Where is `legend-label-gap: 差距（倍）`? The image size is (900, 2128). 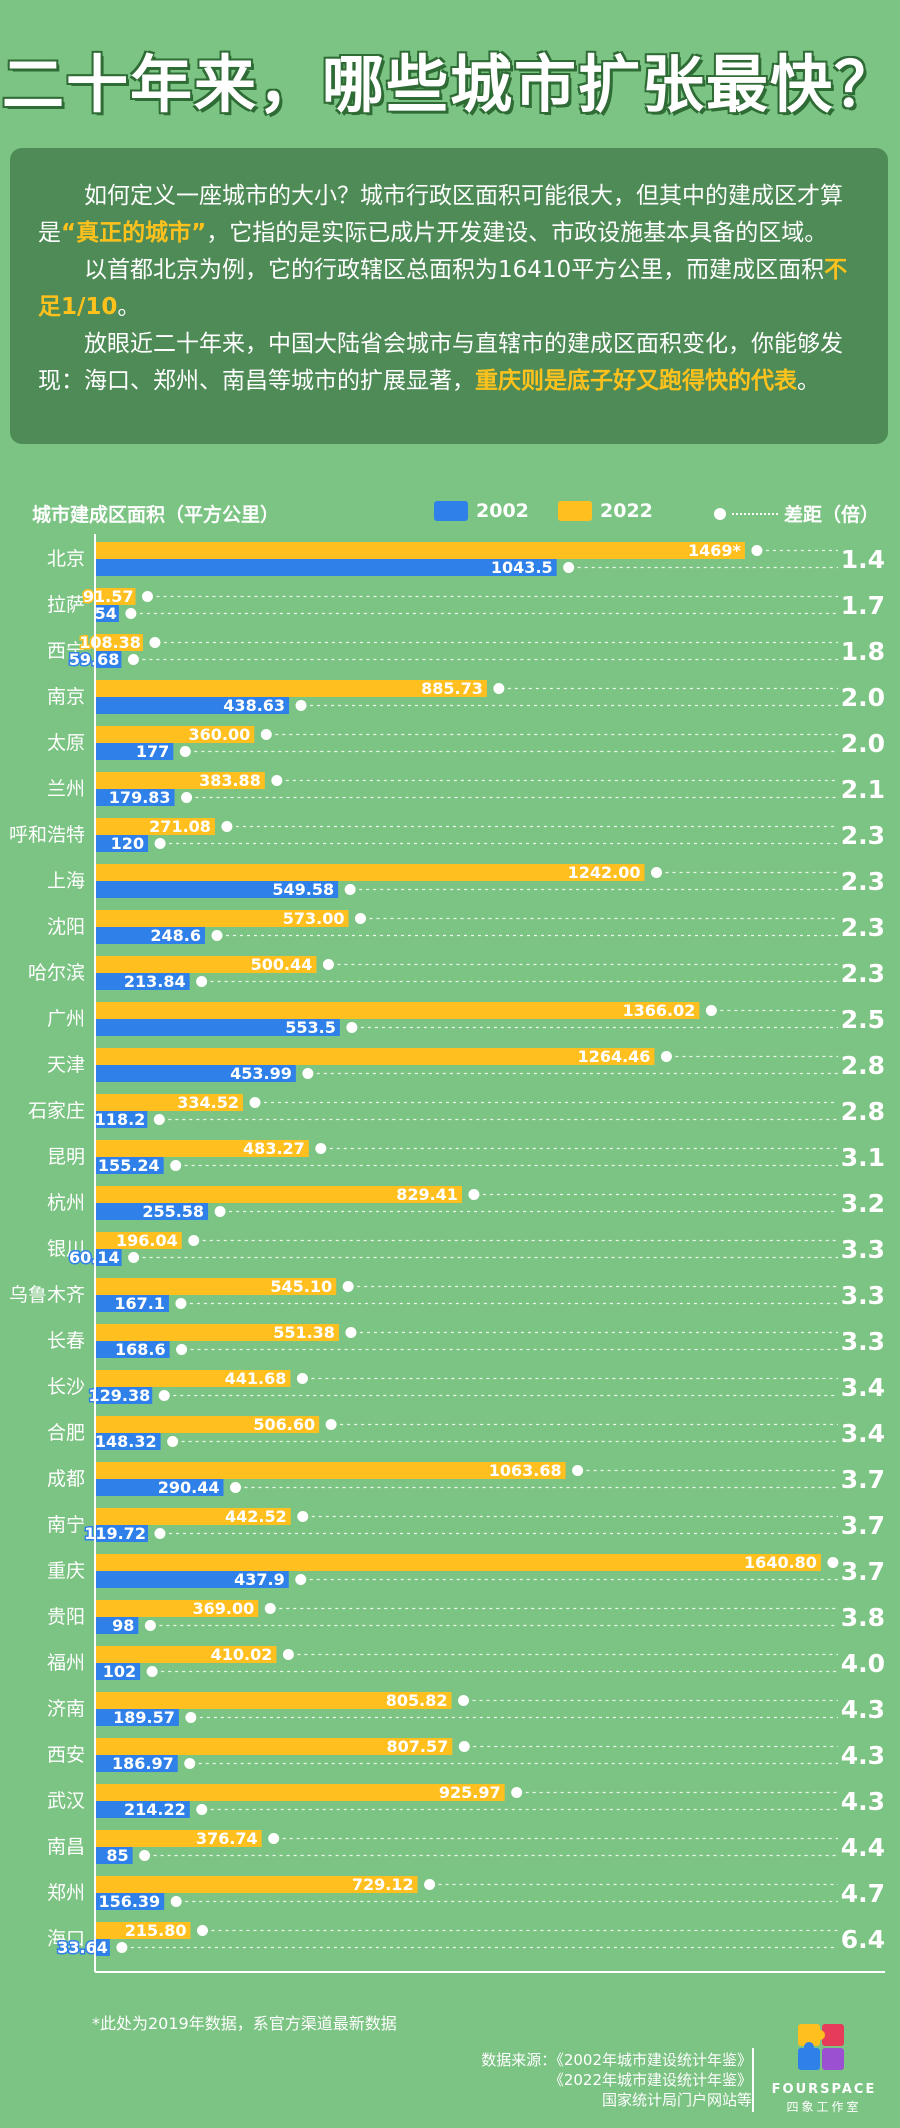
legend-label-gap: 差距（倍） is located at coordinates (832, 515).